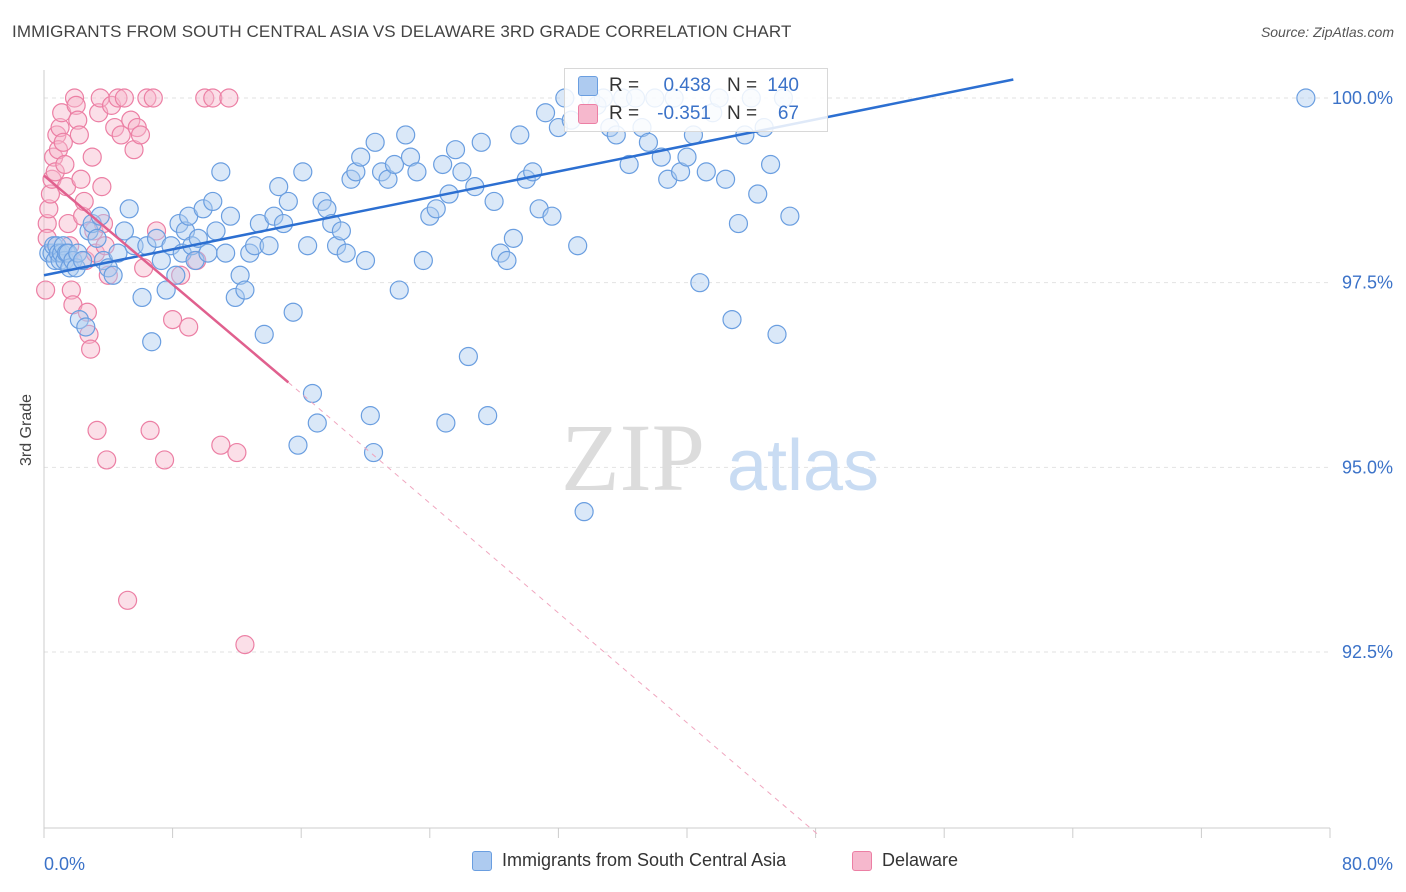 The height and width of the screenshot is (892, 1406). I want to click on stats-box: R = 0.438 N = 140 R = -0.351 N = 67, so click(696, 100).